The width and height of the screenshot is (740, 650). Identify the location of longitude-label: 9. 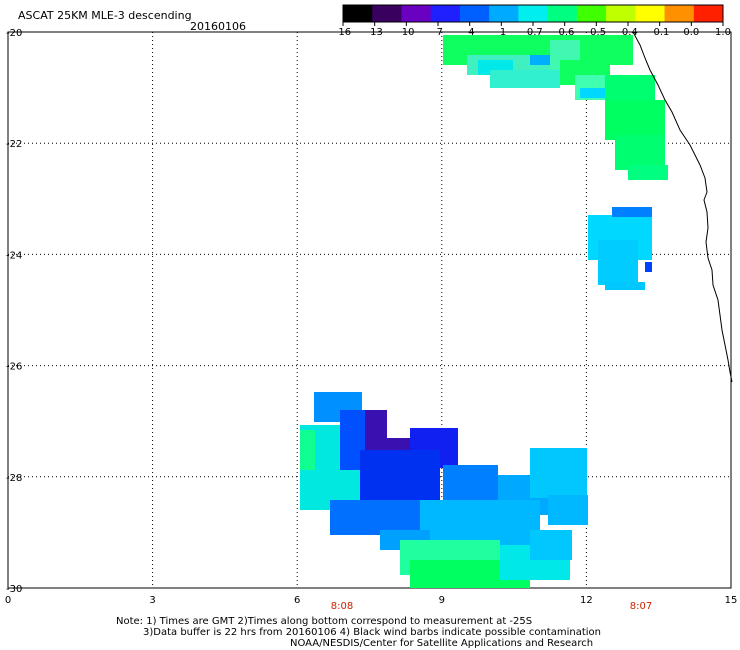
(442, 600).